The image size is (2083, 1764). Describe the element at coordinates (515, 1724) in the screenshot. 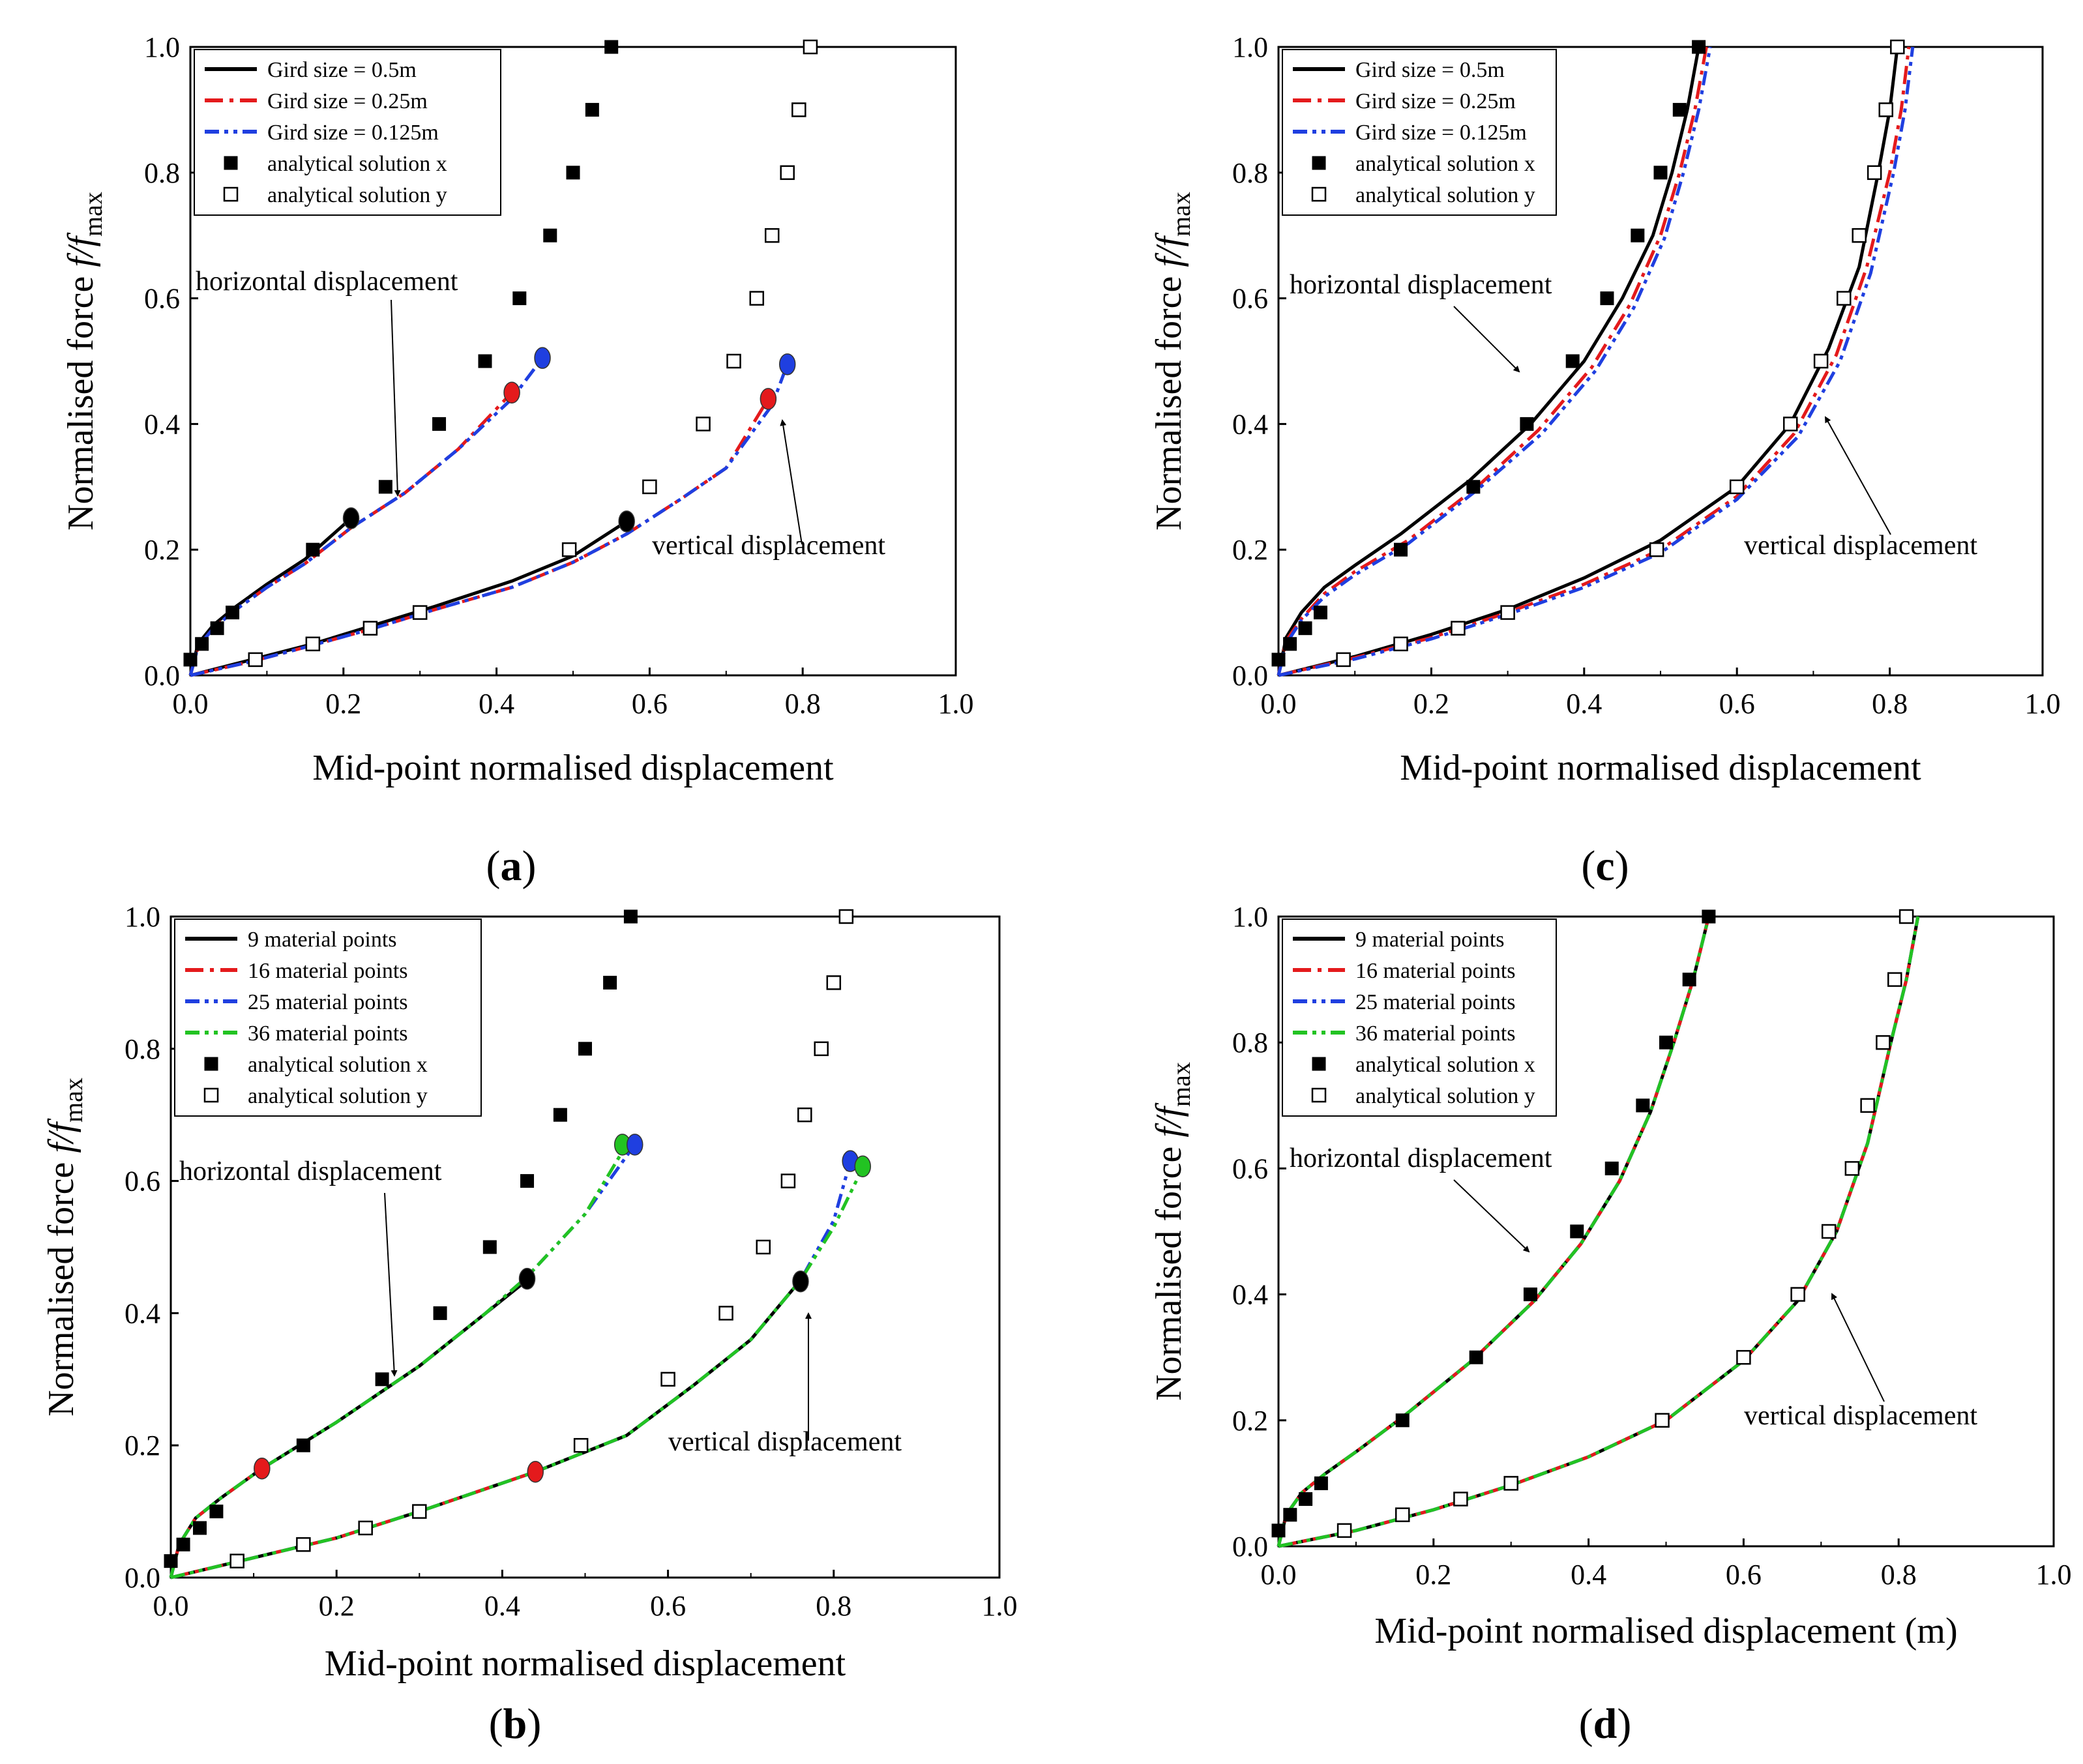

I see `panel-label: (b)` at that location.